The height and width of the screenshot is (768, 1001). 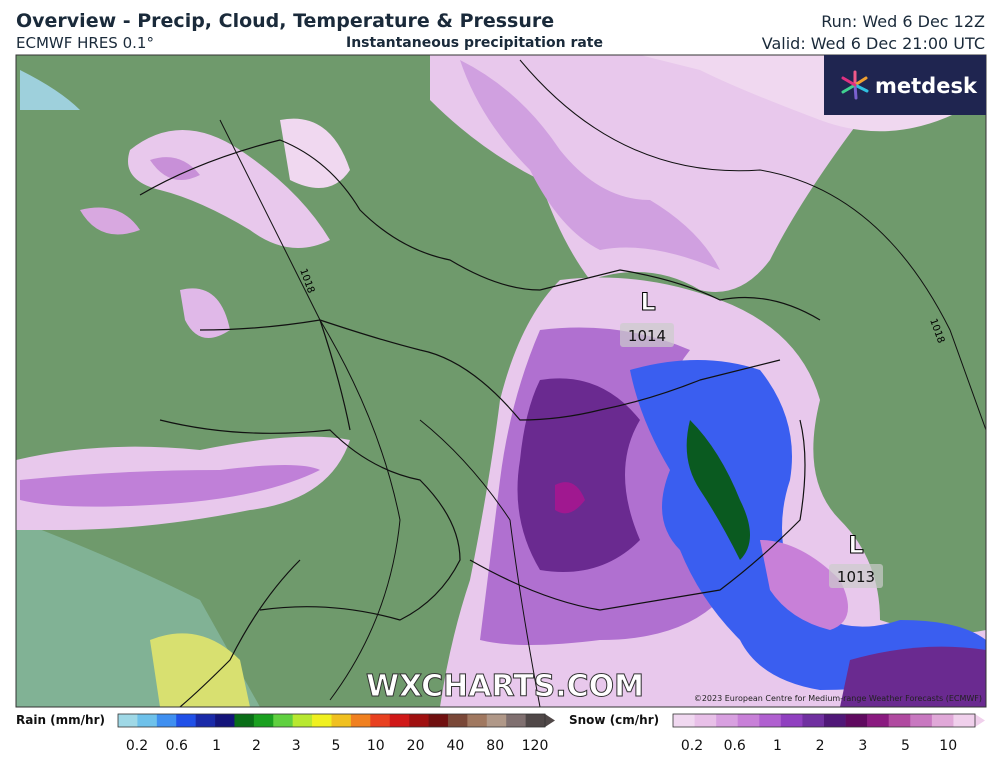 I want to click on colorbar-label: 80, so click(x=495, y=746).